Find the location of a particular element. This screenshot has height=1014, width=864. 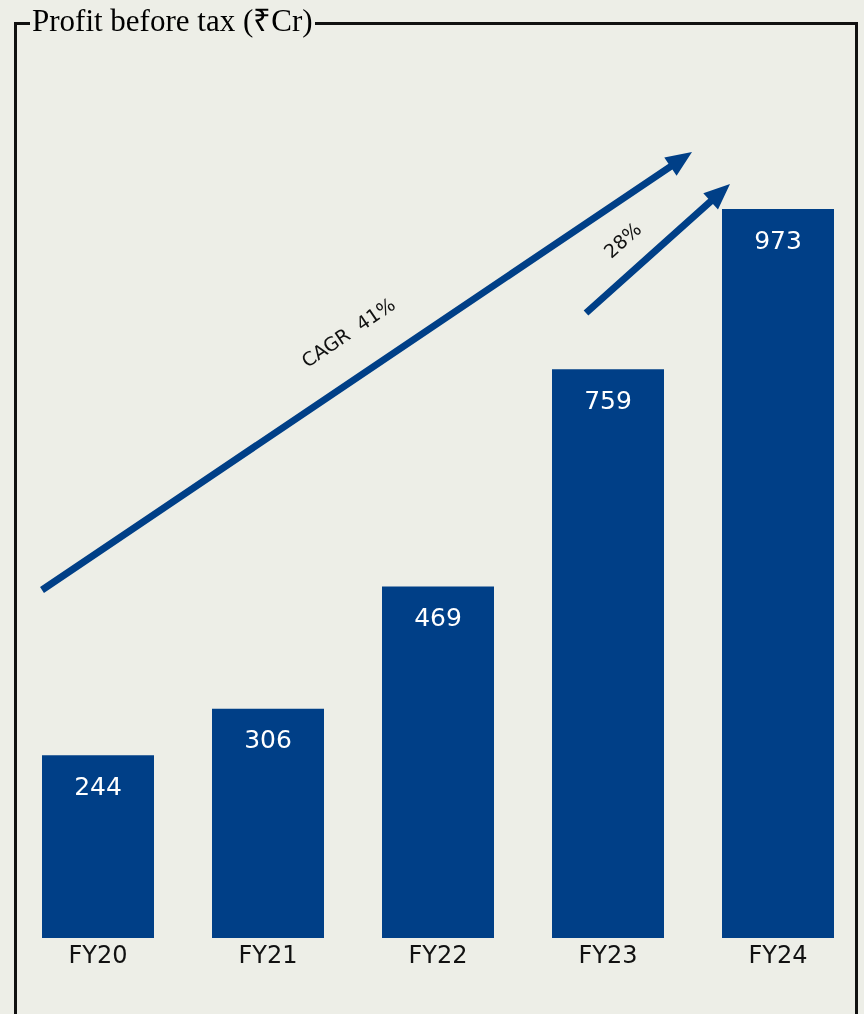

data-label: 306 is located at coordinates (268, 740).